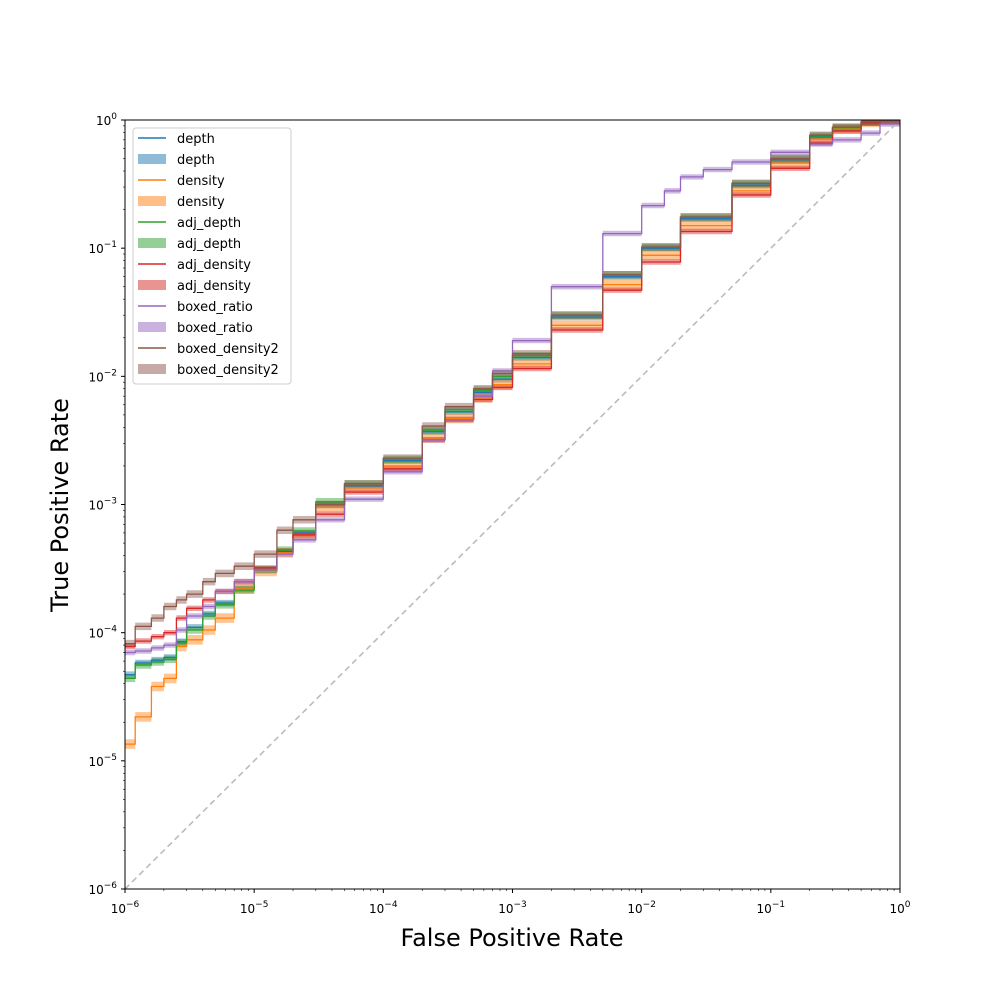  Describe the element at coordinates (641, 908) in the screenshot. I see `x-tick-label: 10⁻²` at that location.